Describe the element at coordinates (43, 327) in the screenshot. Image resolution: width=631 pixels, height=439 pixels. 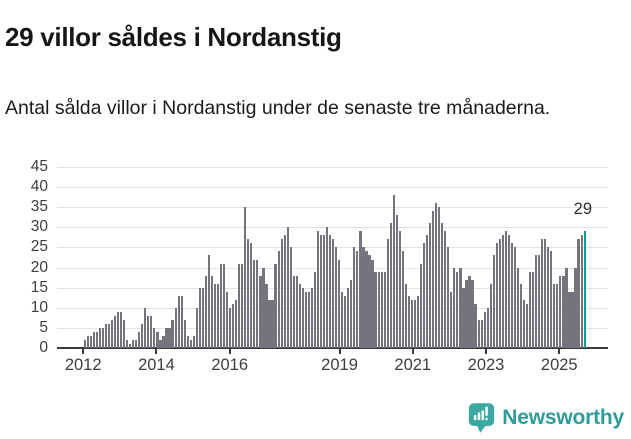
I see `y-axis-tick-label: 5` at that location.